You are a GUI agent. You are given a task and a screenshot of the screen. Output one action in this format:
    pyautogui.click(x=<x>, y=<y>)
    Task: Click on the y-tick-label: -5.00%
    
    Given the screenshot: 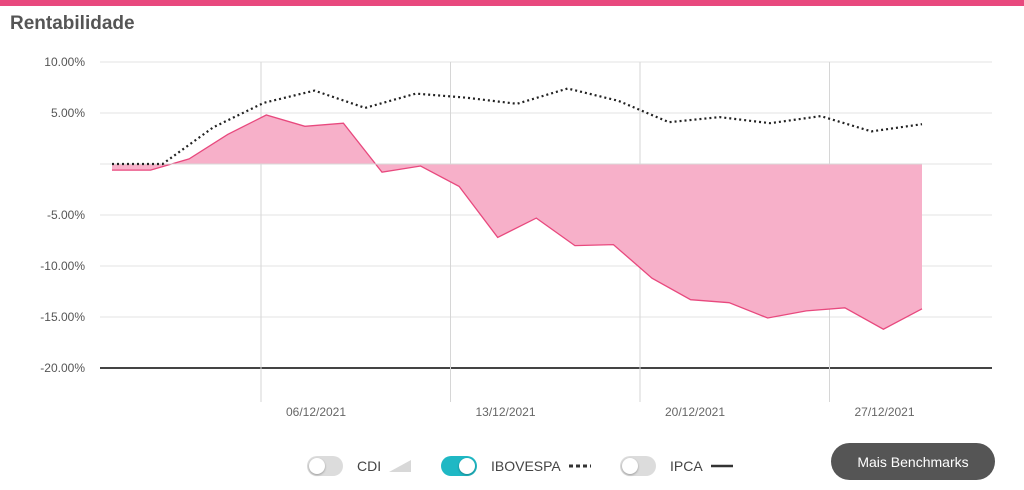 What is the action you would take?
    pyautogui.click(x=66, y=215)
    